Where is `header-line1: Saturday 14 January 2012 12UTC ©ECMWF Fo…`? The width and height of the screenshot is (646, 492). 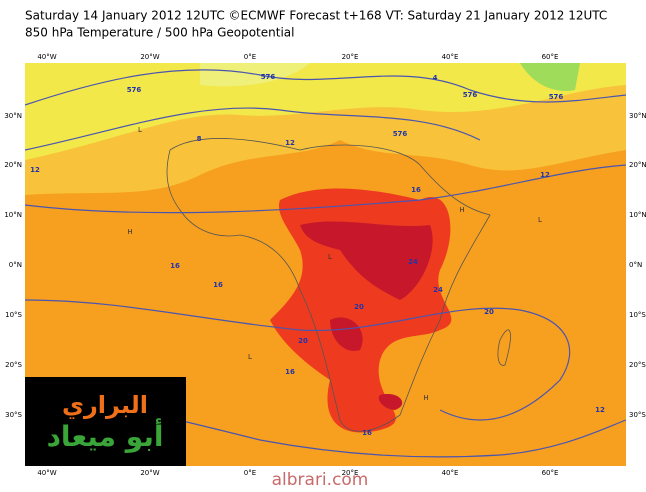
header-line1: Saturday 14 January 2012 12UTC ©ECMWF Fo… is located at coordinates (316, 16).